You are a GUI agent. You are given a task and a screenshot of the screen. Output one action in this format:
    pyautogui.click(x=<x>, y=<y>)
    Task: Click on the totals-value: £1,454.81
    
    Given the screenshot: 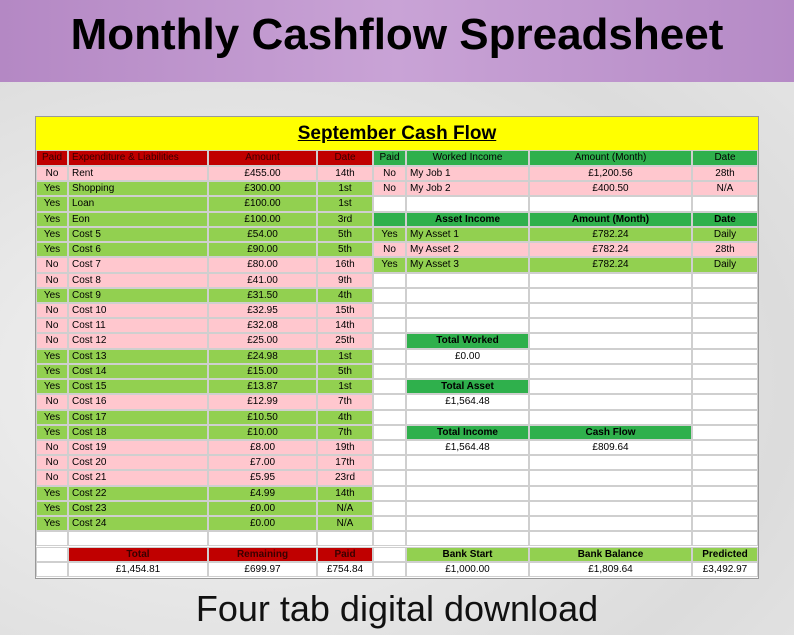 What is the action you would take?
    pyautogui.click(x=138, y=569)
    